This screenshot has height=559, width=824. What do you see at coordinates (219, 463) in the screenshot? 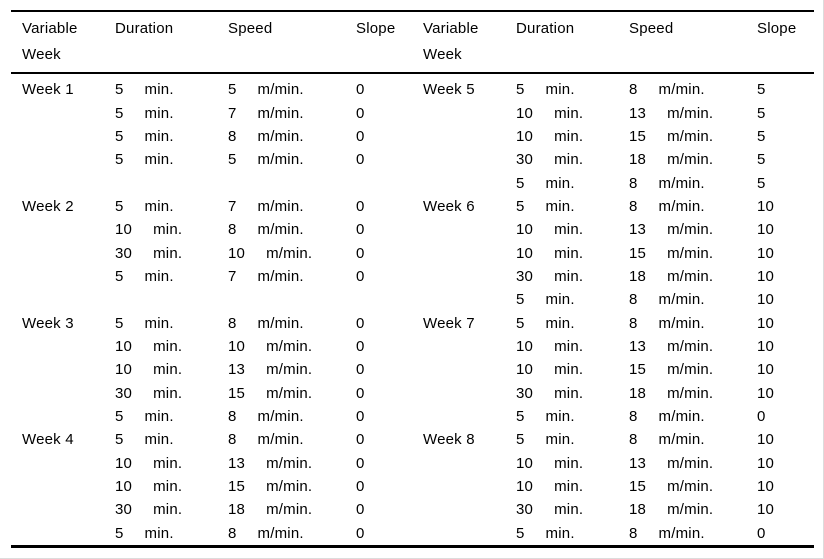
I see `table-row: 10 min. 13 m/min. 0` at bounding box center [219, 463].